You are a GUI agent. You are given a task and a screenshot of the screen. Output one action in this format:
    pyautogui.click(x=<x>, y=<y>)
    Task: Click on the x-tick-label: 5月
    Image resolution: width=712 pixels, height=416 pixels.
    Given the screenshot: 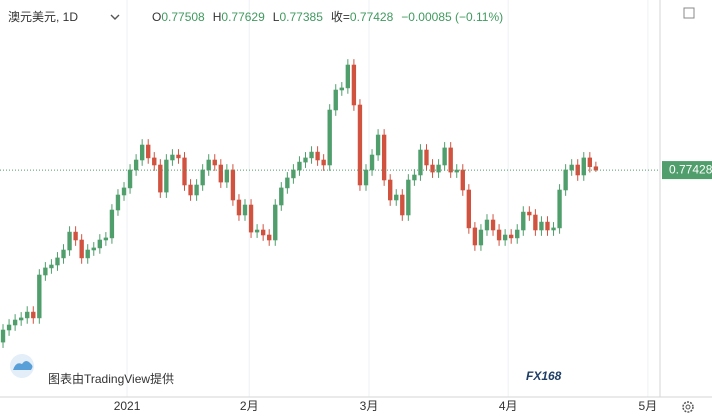 What is the action you would take?
    pyautogui.click(x=648, y=406)
    